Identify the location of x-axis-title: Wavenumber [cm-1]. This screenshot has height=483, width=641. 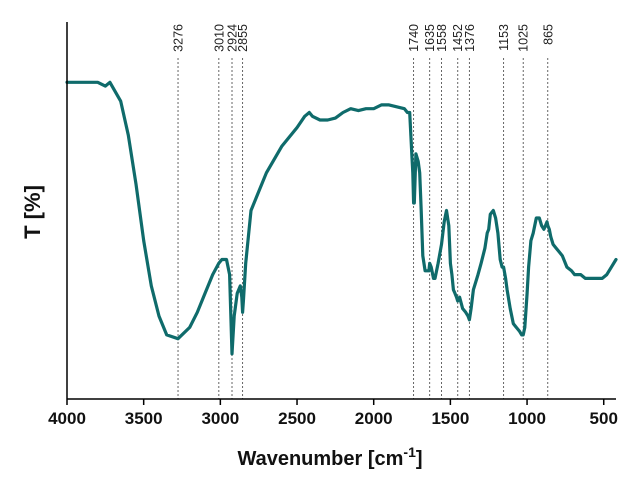
(329, 457).